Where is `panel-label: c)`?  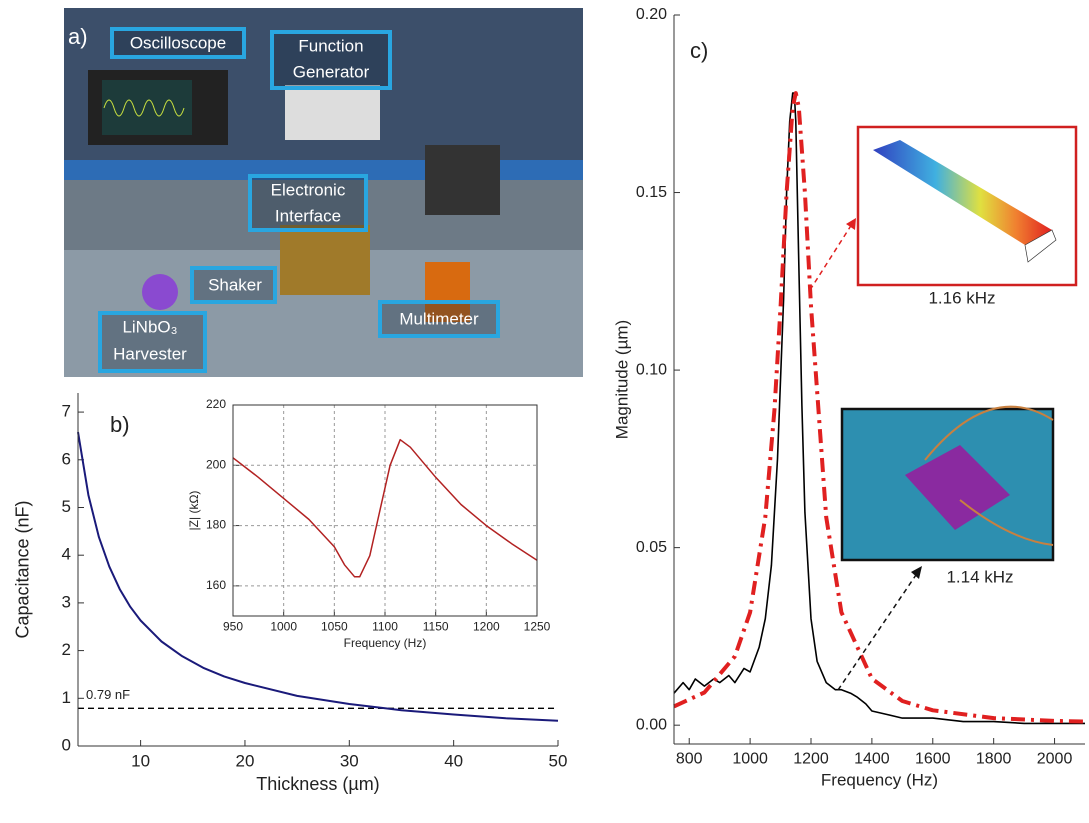
panel-label: c) is located at coordinates (699, 50).